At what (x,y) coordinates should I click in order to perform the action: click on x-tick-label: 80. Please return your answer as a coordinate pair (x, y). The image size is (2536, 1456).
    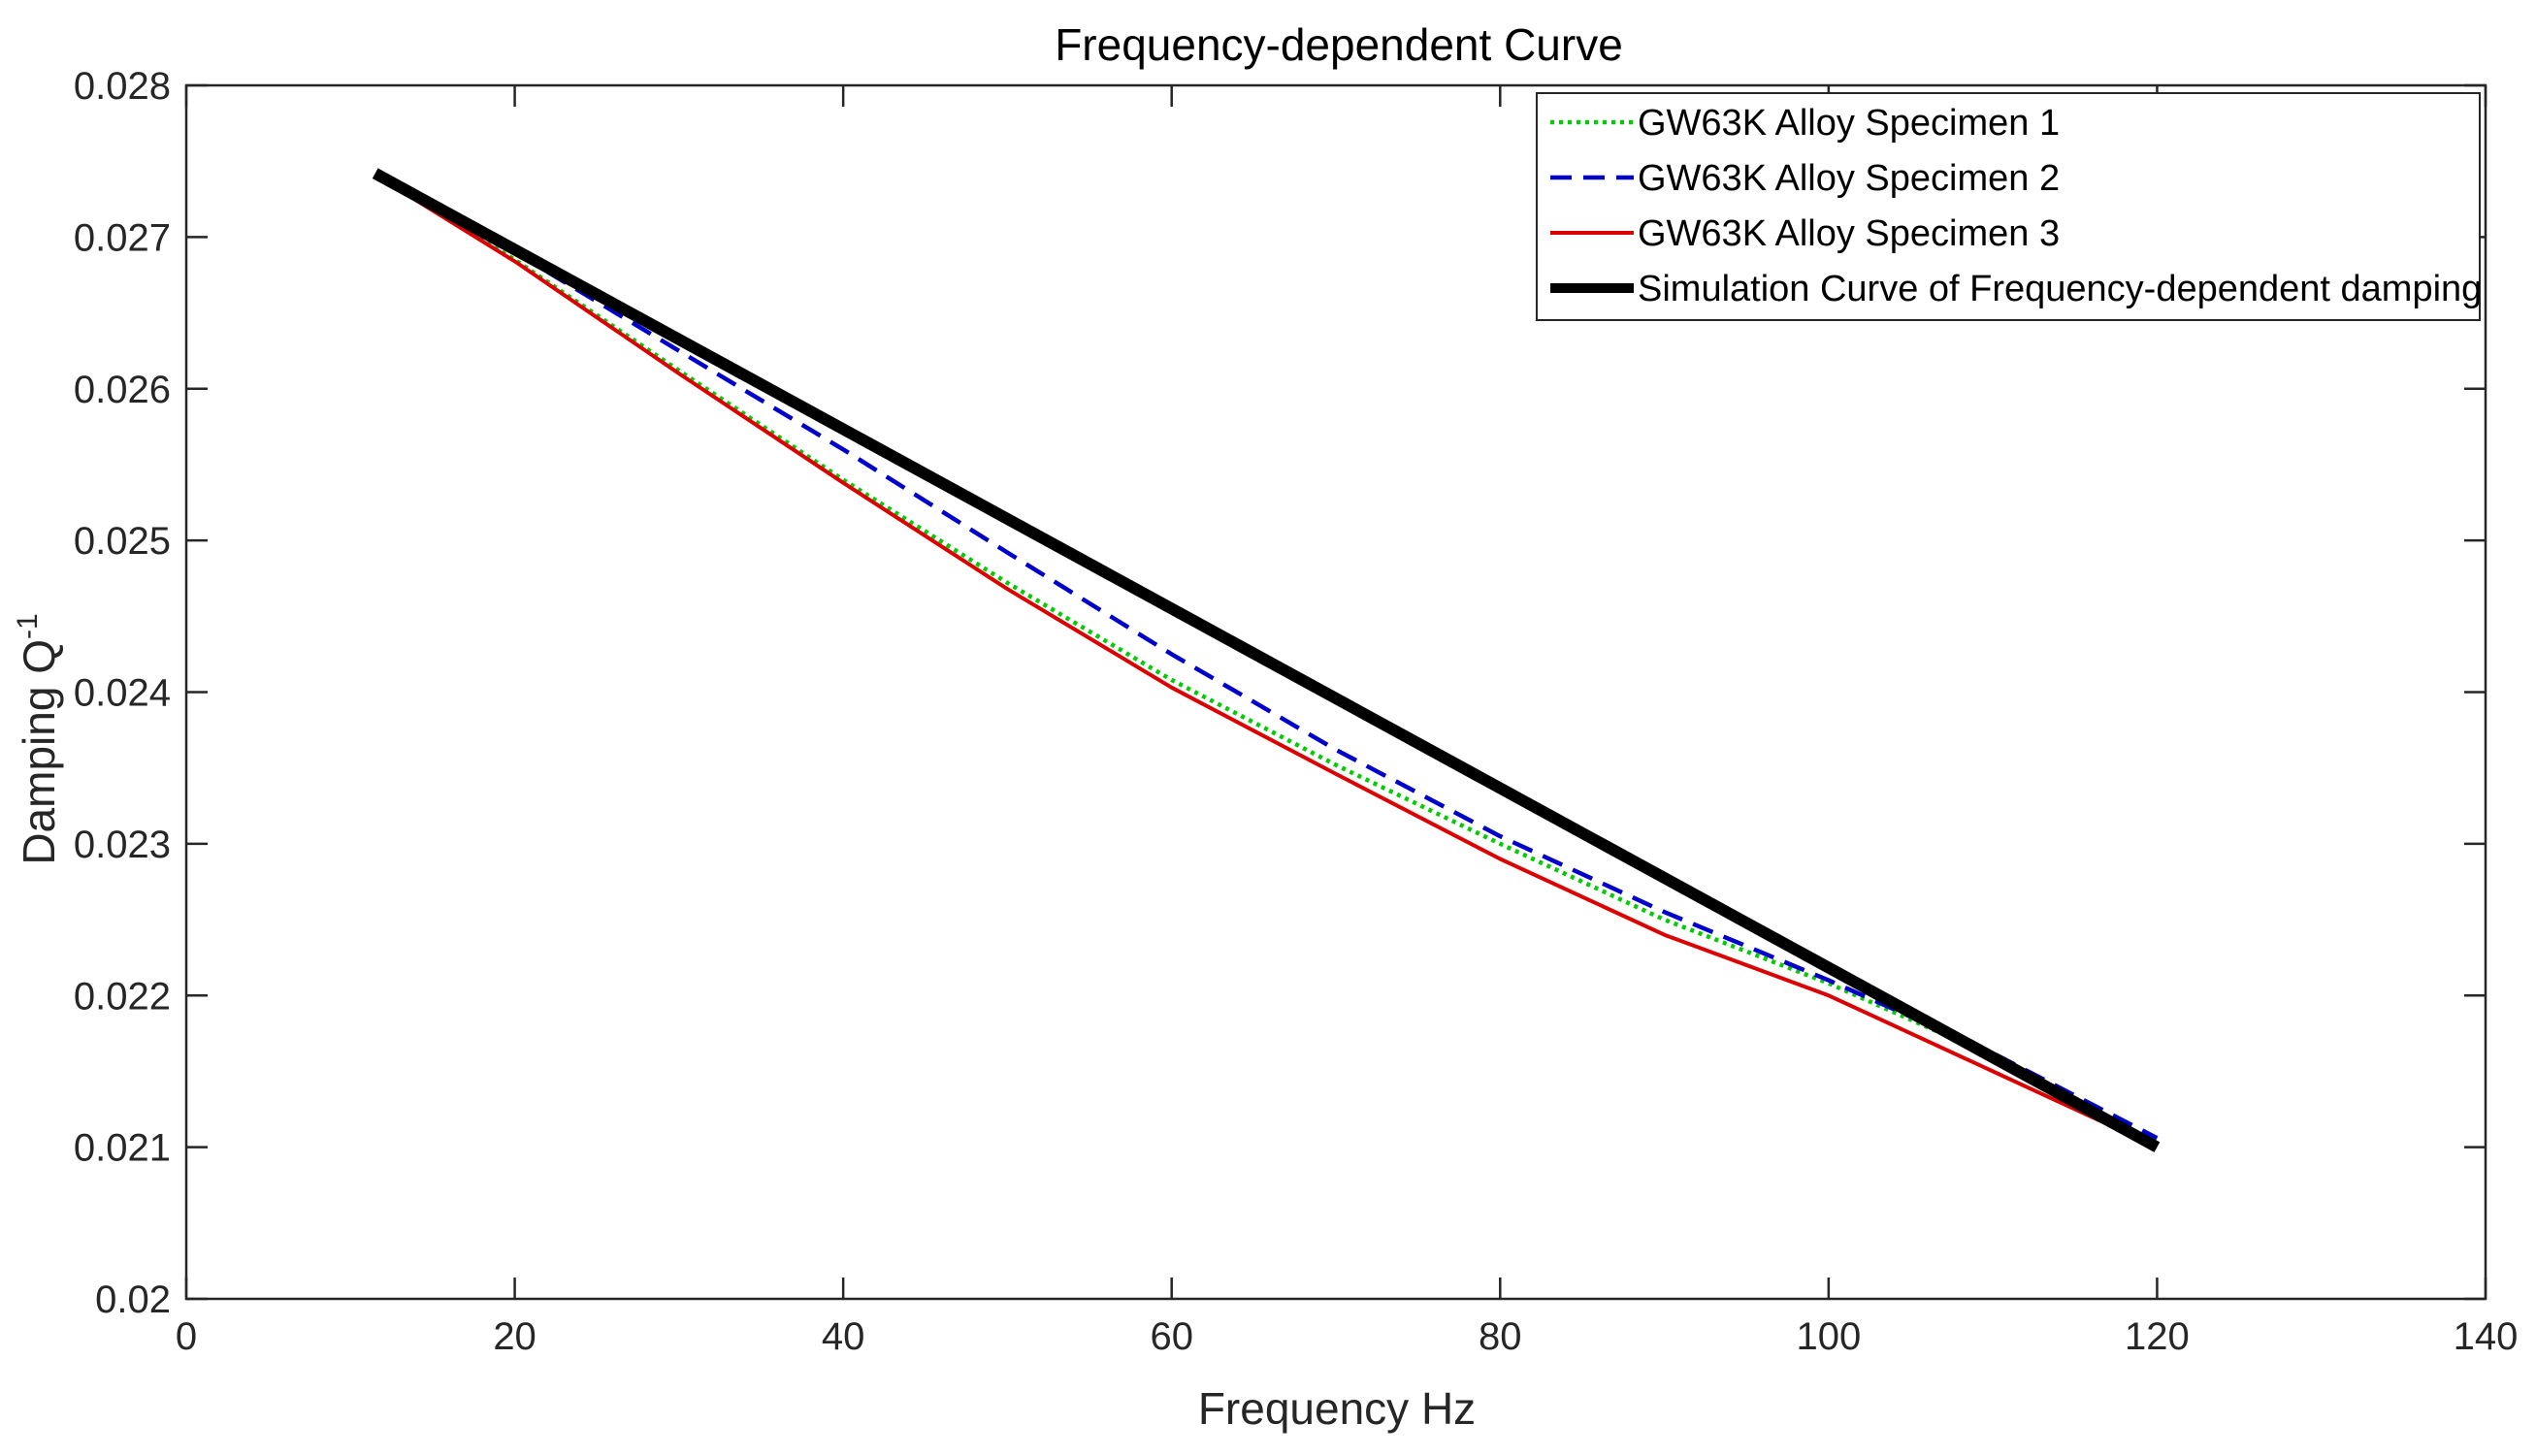
    Looking at the image, I should click on (1500, 1336).